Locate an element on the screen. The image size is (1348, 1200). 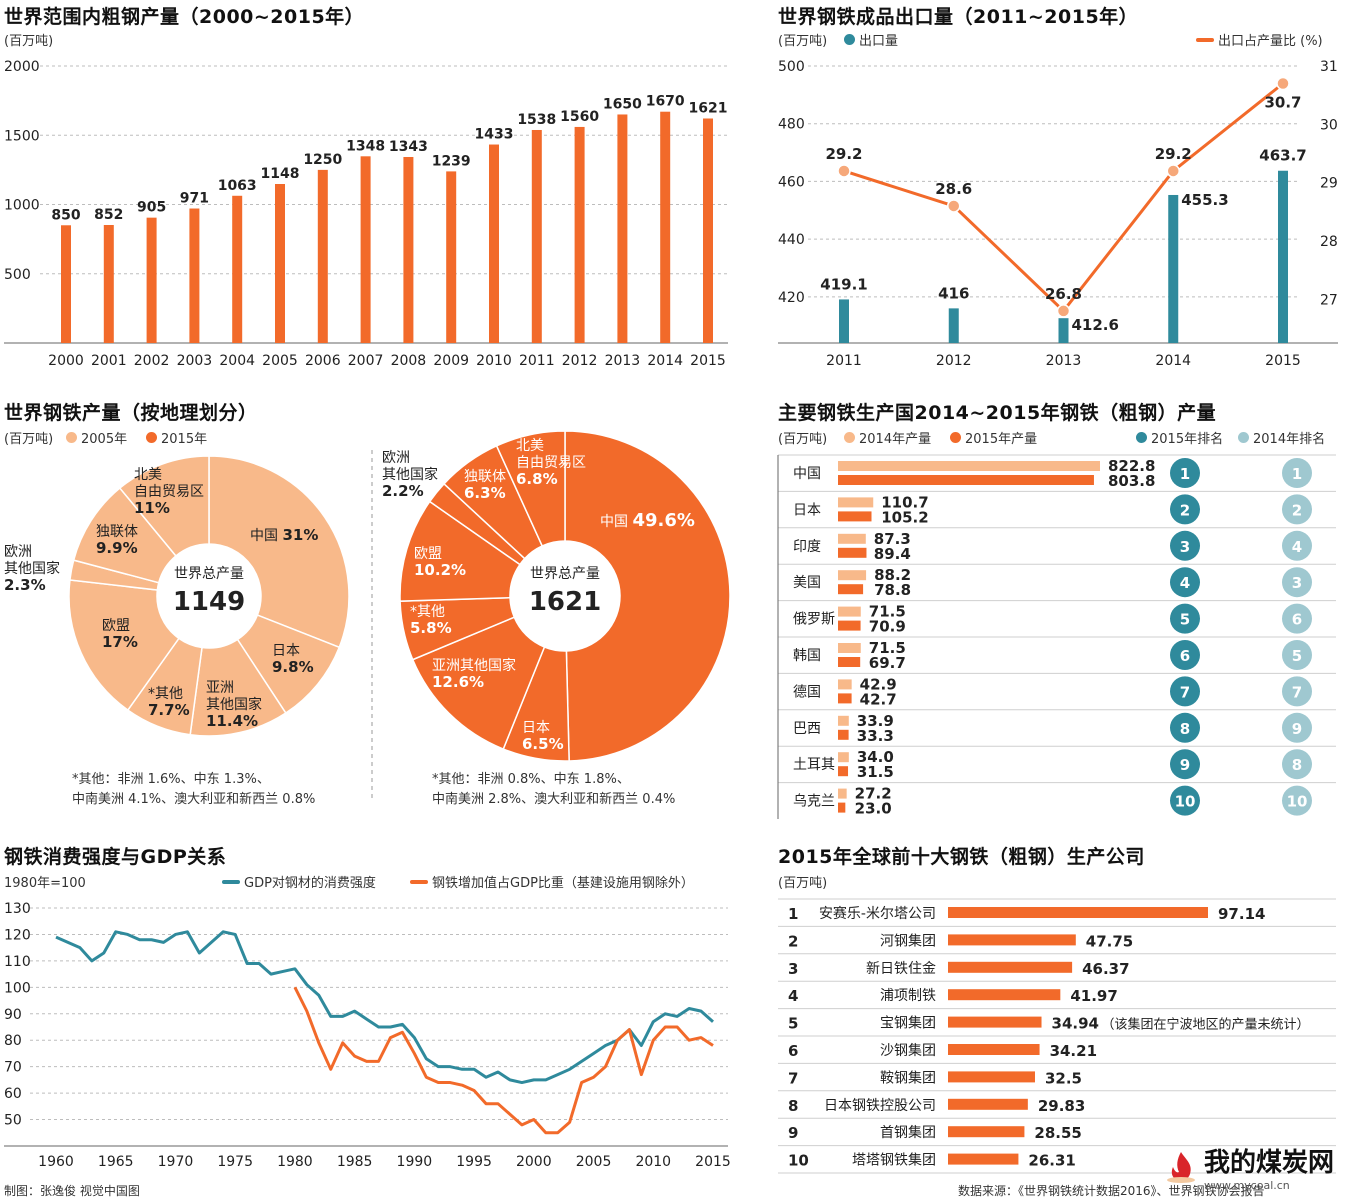
company-name: 沙钢集团 is located at coordinates (908, 1050).